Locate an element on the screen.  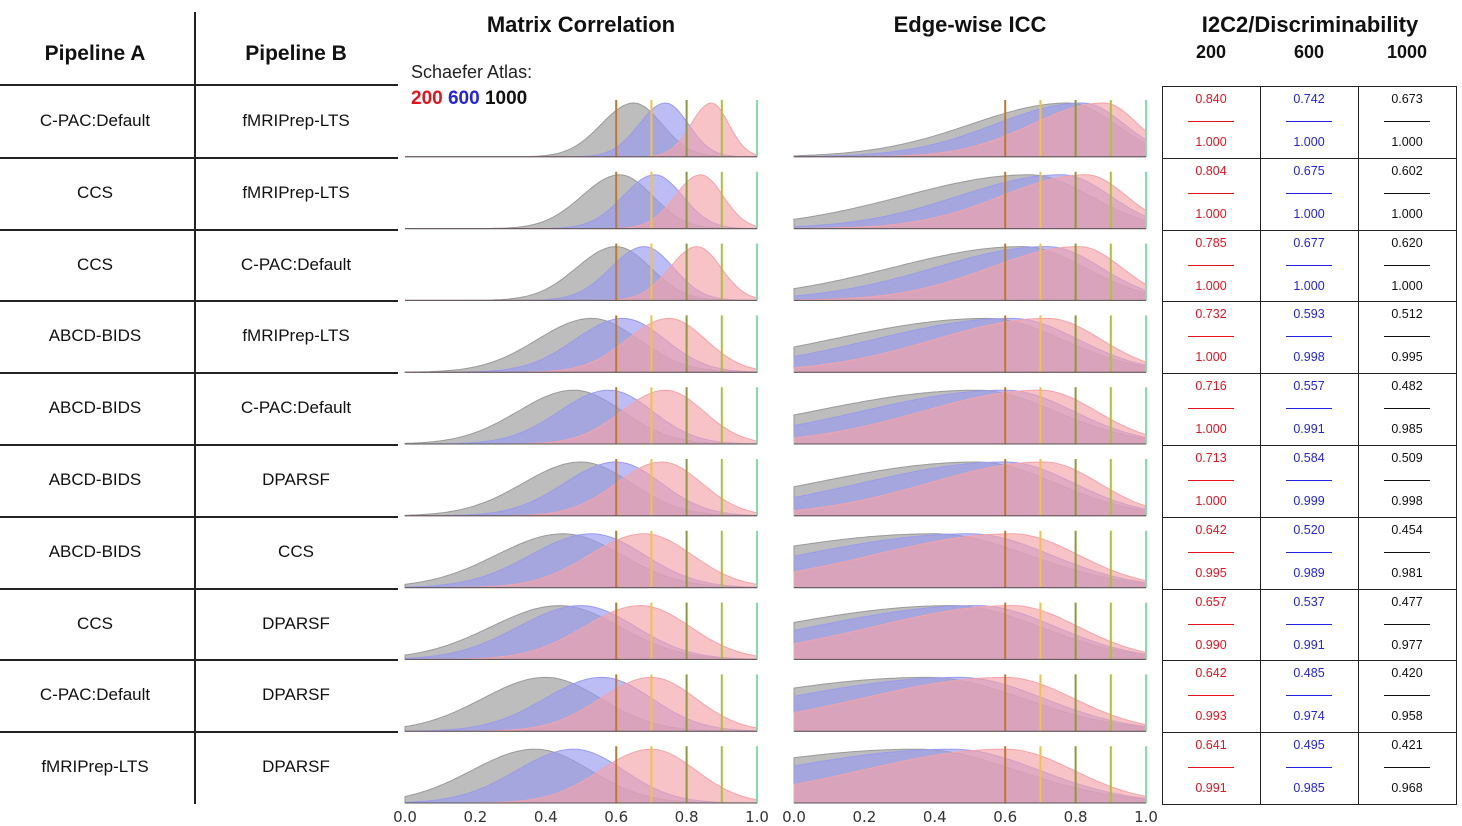
pipeline-a-cell: fMRIPrep-LTS is located at coordinates (95, 767).